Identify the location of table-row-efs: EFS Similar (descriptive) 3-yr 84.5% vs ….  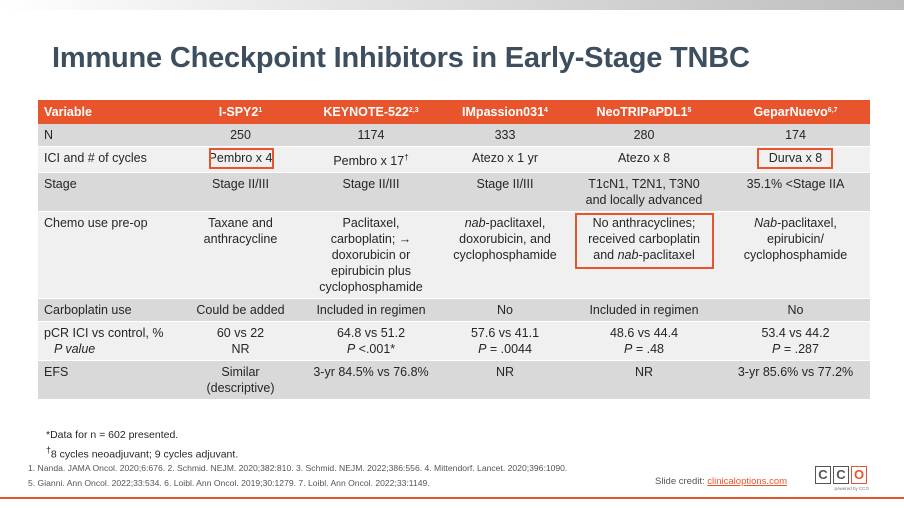
(454, 380).